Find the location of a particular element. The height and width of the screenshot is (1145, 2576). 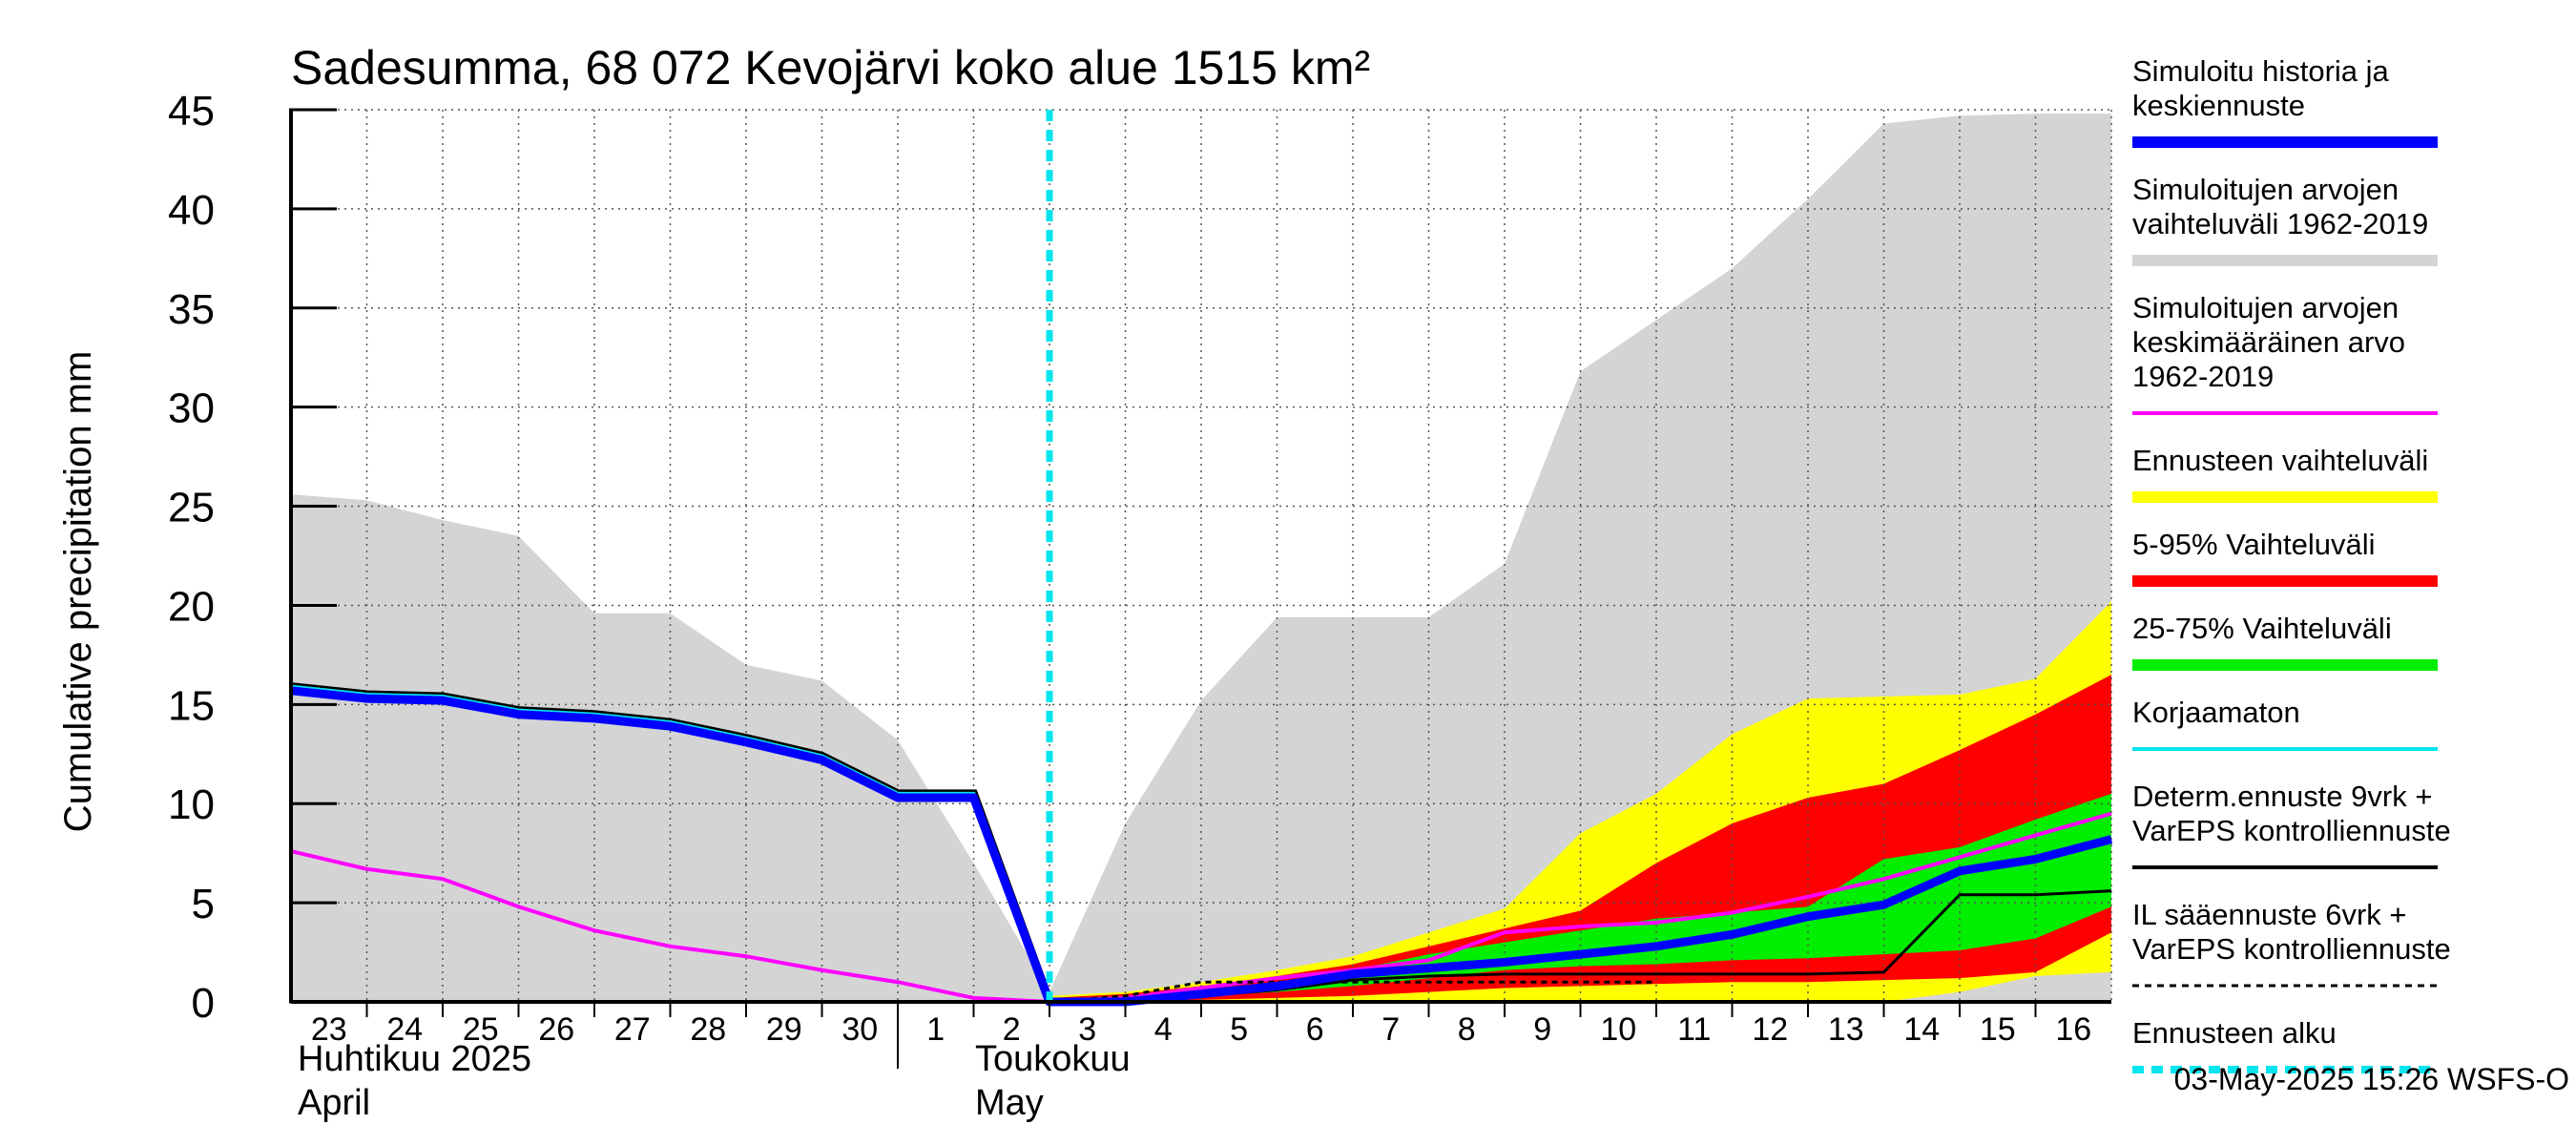

y-tick-label: 25 is located at coordinates (191, 508).